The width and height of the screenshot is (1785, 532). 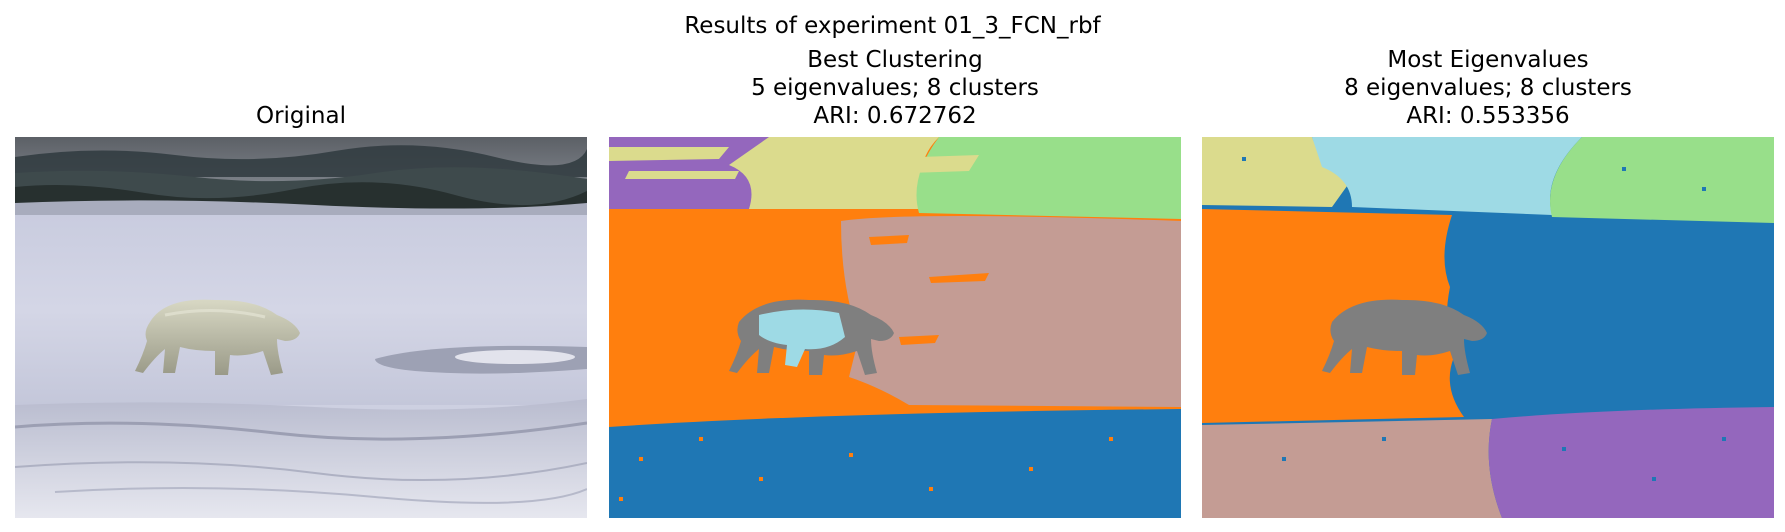 I want to click on panel-title-line: ARI: 0.672762, so click(x=895, y=116).